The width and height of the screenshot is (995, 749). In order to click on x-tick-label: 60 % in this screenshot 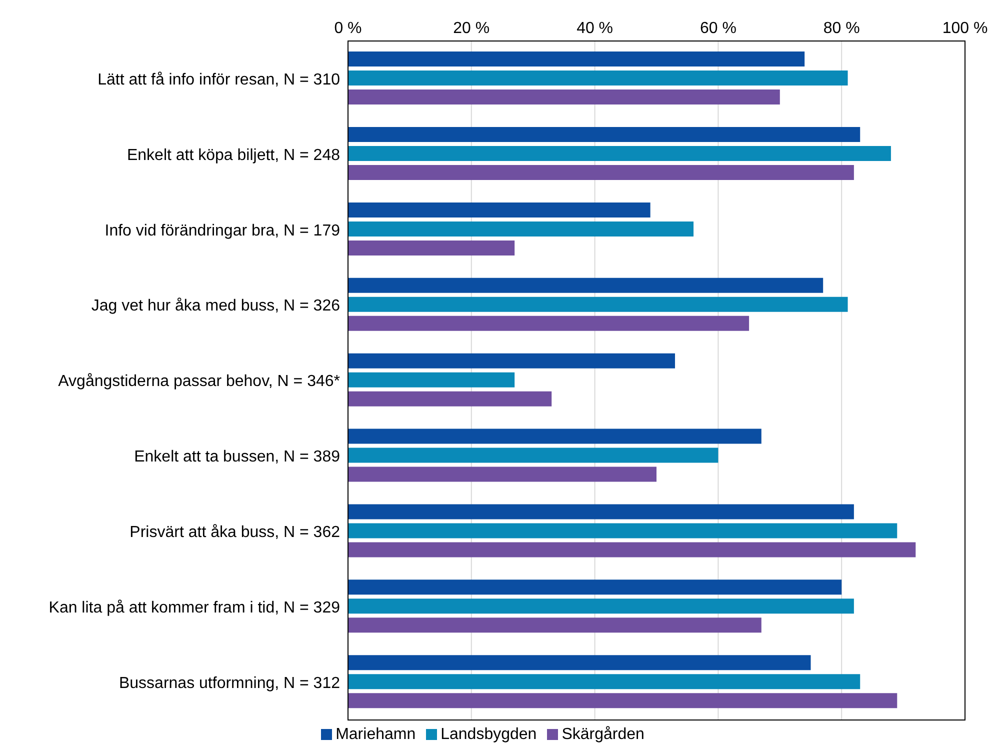, I will do `click(718, 28)`.